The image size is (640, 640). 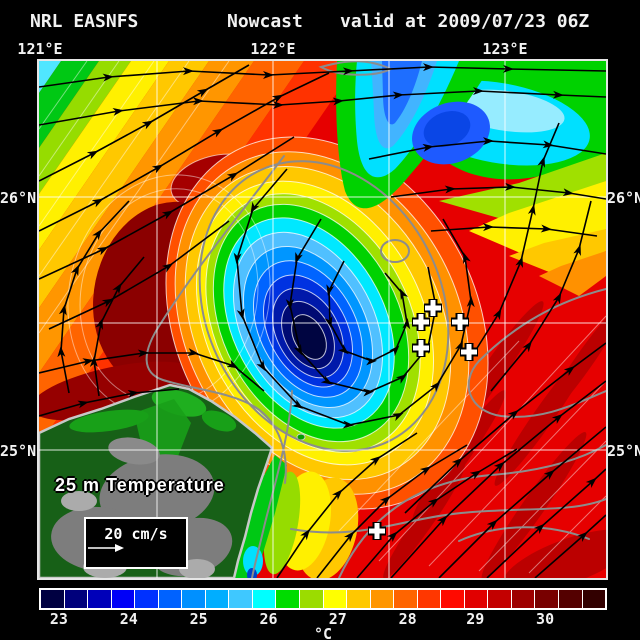 I want to click on lon-tick-122e: 122°E, so click(x=273, y=49).